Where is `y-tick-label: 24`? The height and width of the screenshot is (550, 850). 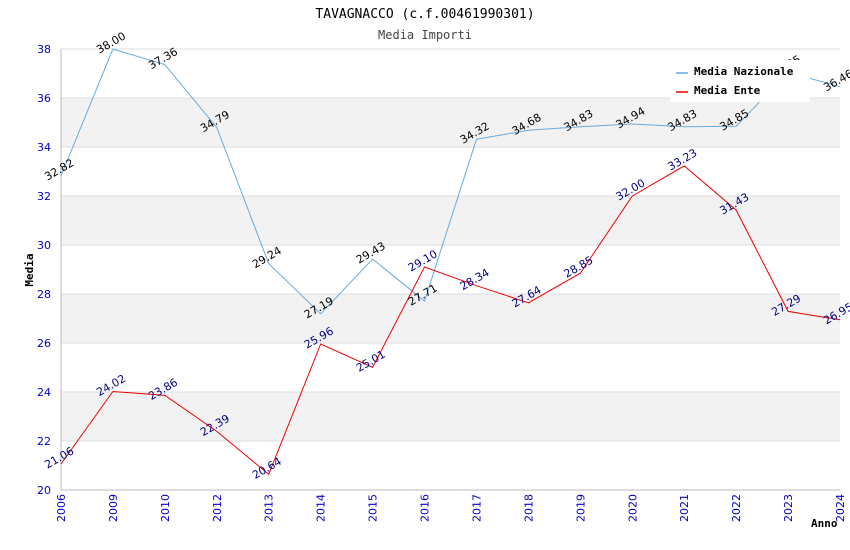 y-tick-label: 24 is located at coordinates (44, 392).